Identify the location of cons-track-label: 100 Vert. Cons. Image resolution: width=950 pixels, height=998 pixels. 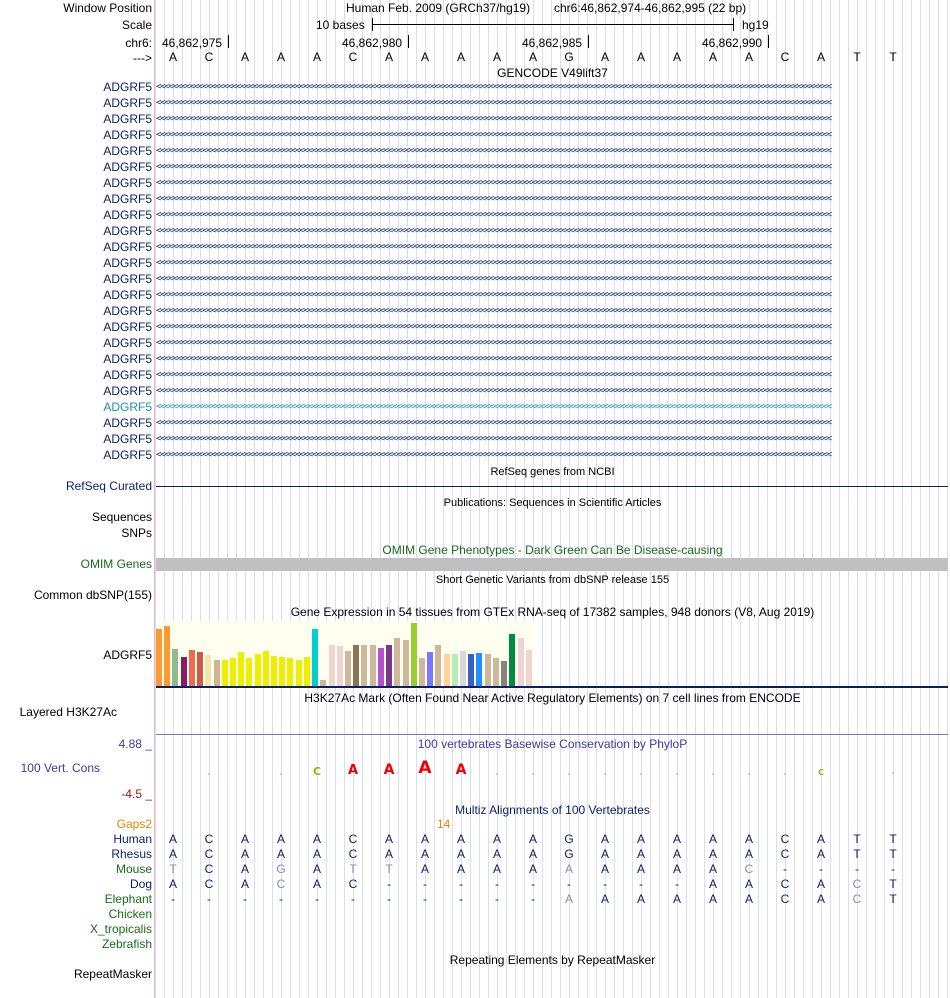
(60, 768).